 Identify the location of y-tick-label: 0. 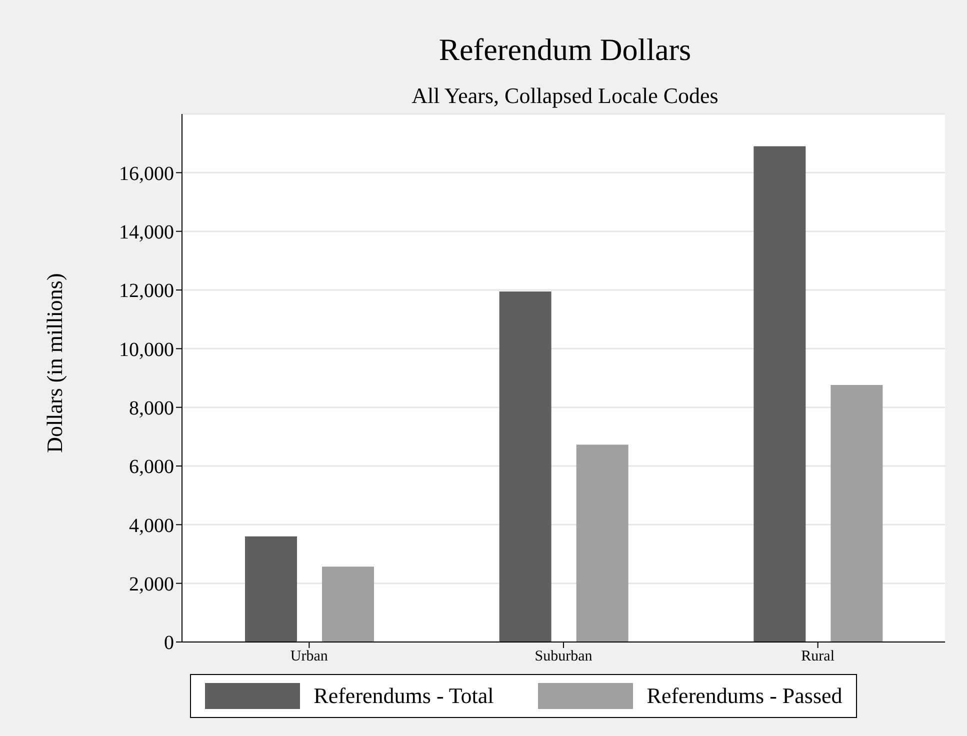
(169, 643).